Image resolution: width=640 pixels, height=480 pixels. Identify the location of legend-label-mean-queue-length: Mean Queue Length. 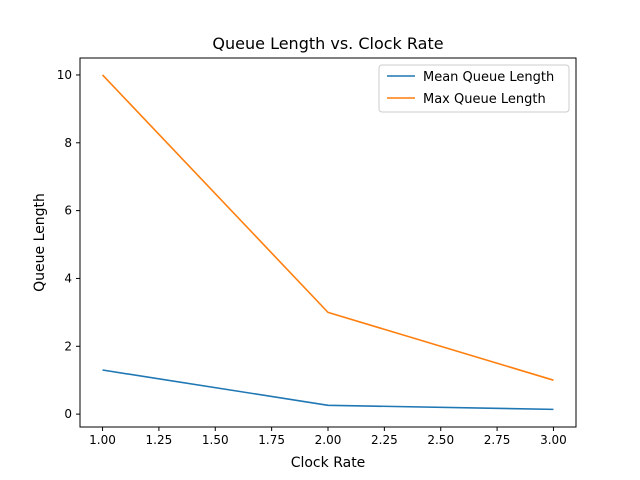
(488, 77).